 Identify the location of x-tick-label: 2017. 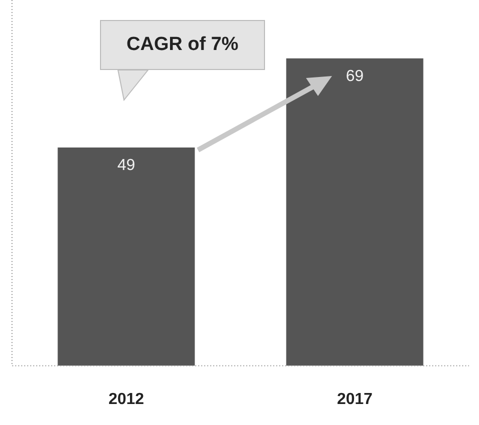
(354, 399).